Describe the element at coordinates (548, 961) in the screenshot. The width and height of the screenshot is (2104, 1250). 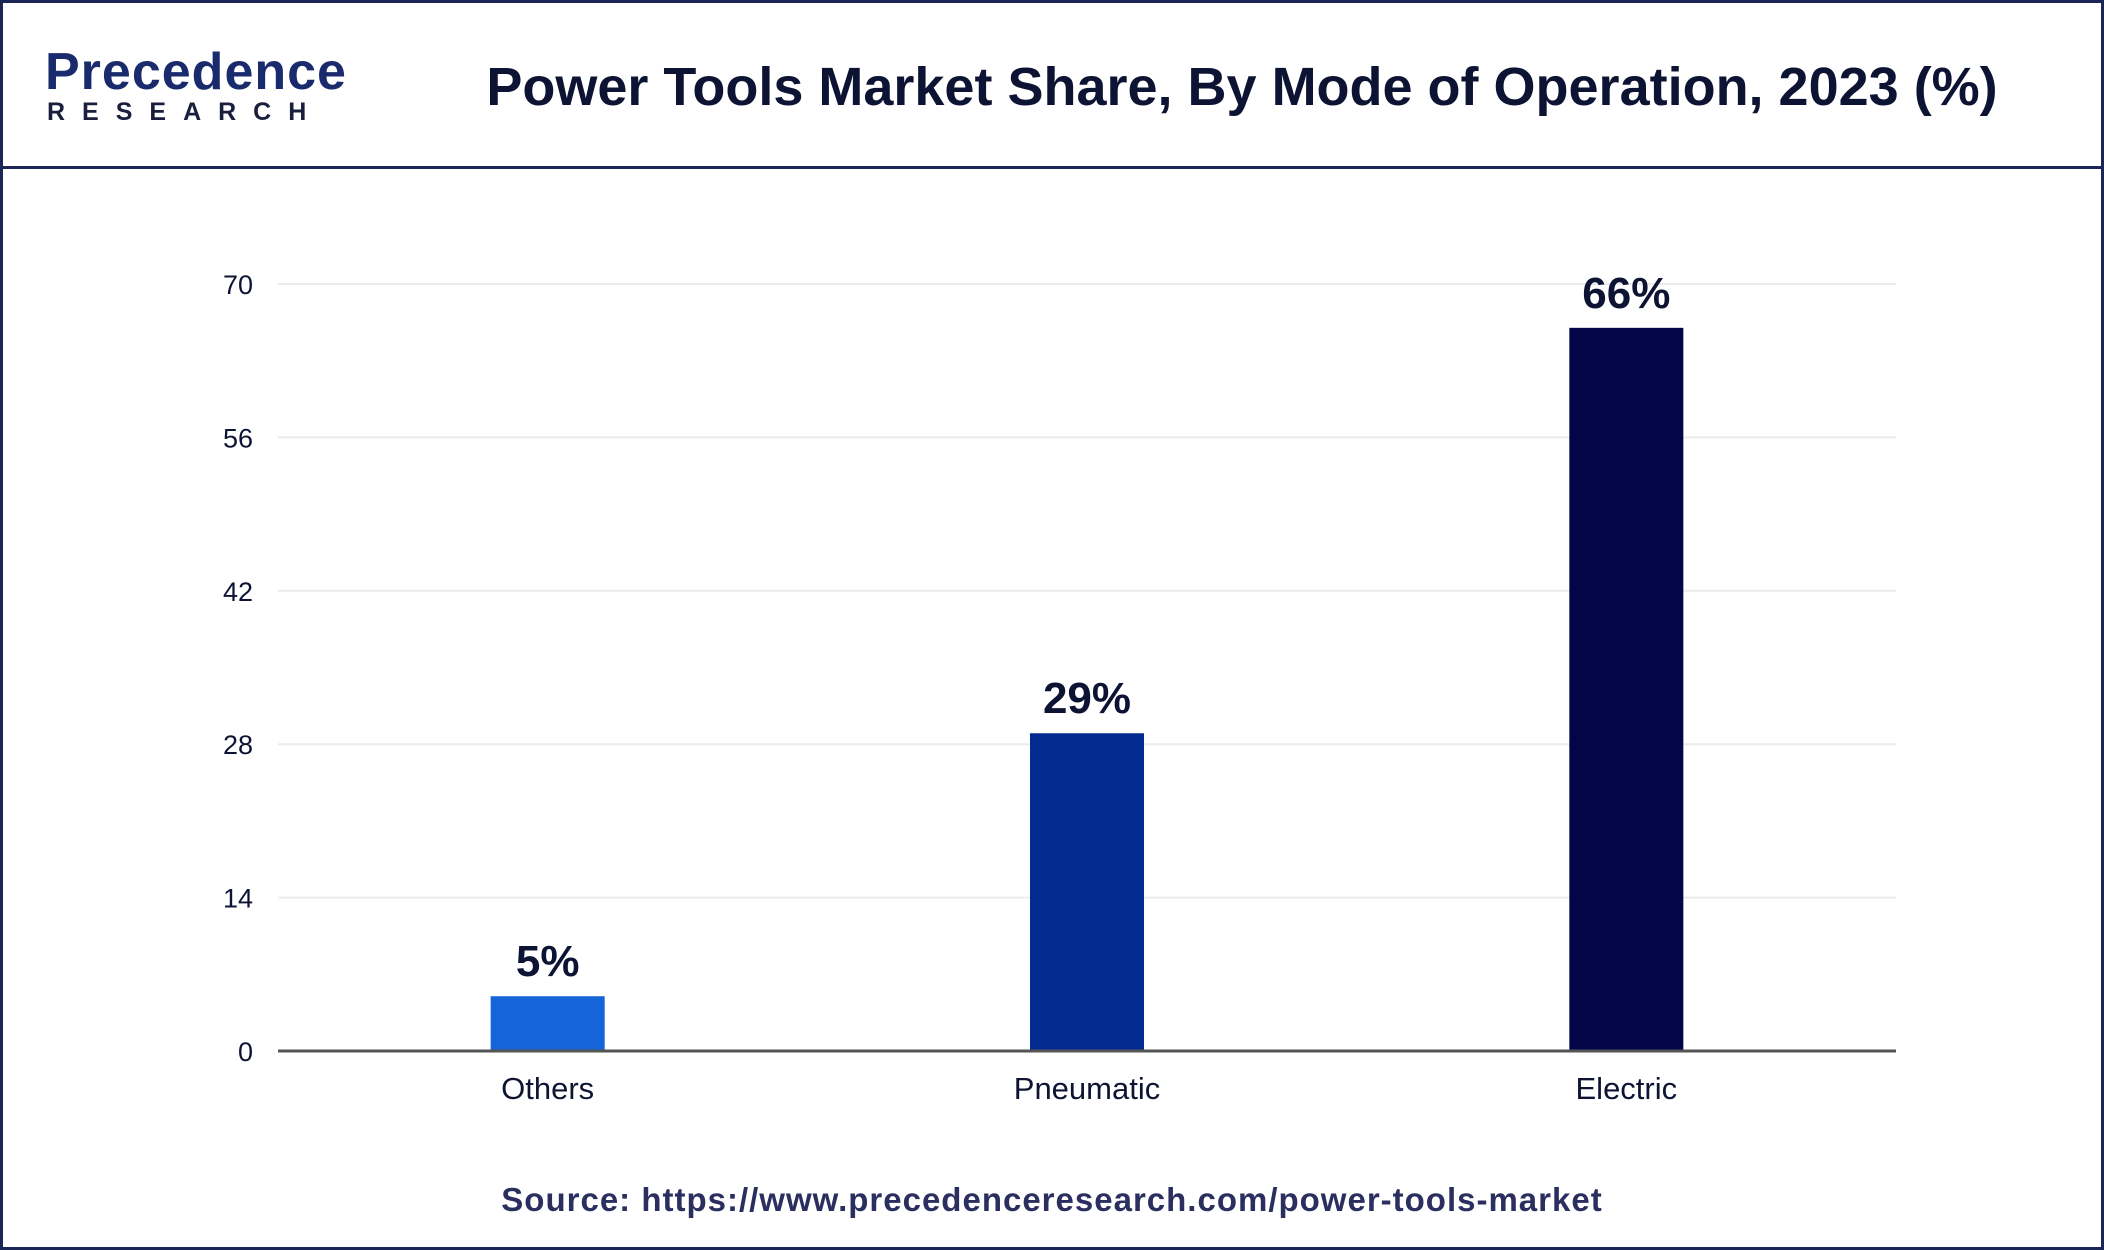
I see `data-label: 5%` at that location.